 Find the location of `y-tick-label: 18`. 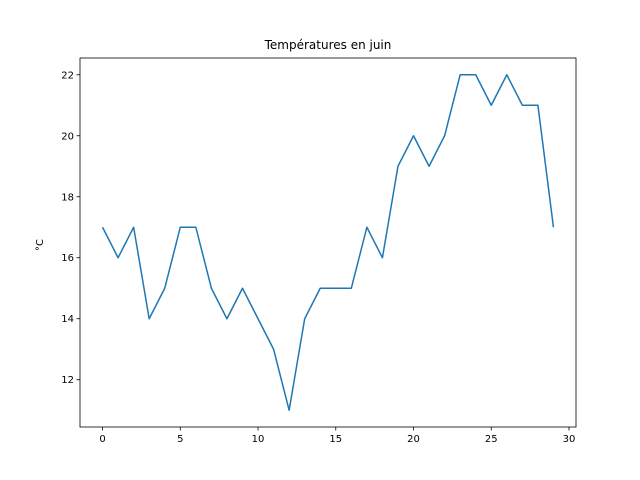

y-tick-label: 18 is located at coordinates (67, 197).